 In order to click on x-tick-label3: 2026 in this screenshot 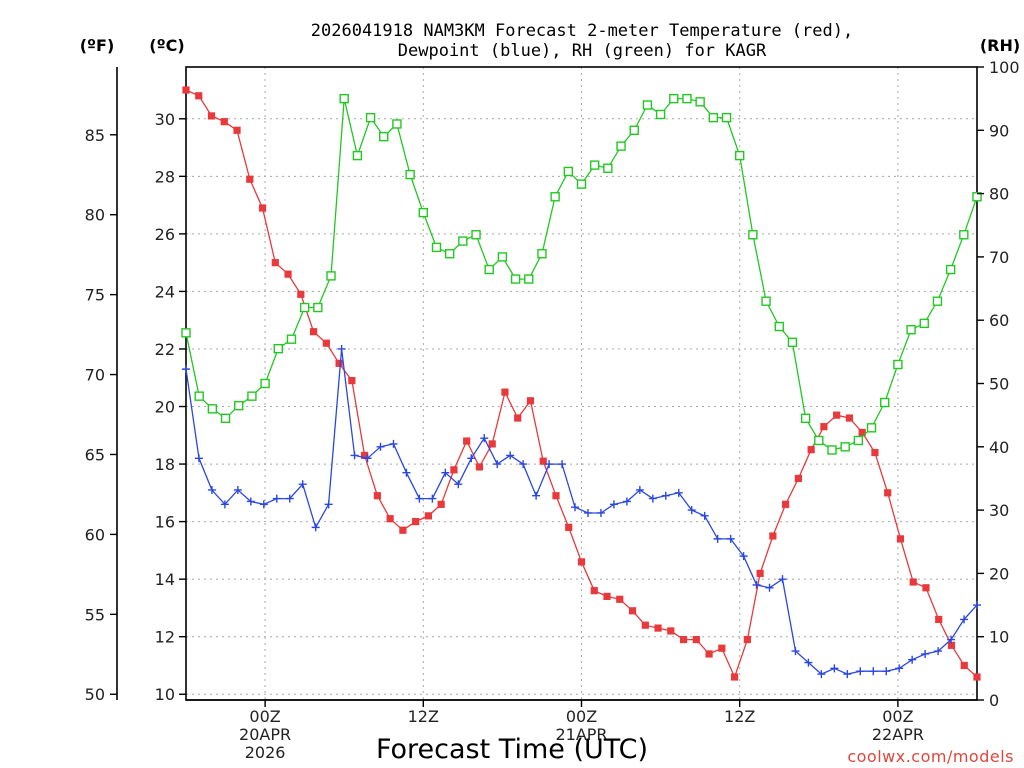, I will do `click(265, 752)`.